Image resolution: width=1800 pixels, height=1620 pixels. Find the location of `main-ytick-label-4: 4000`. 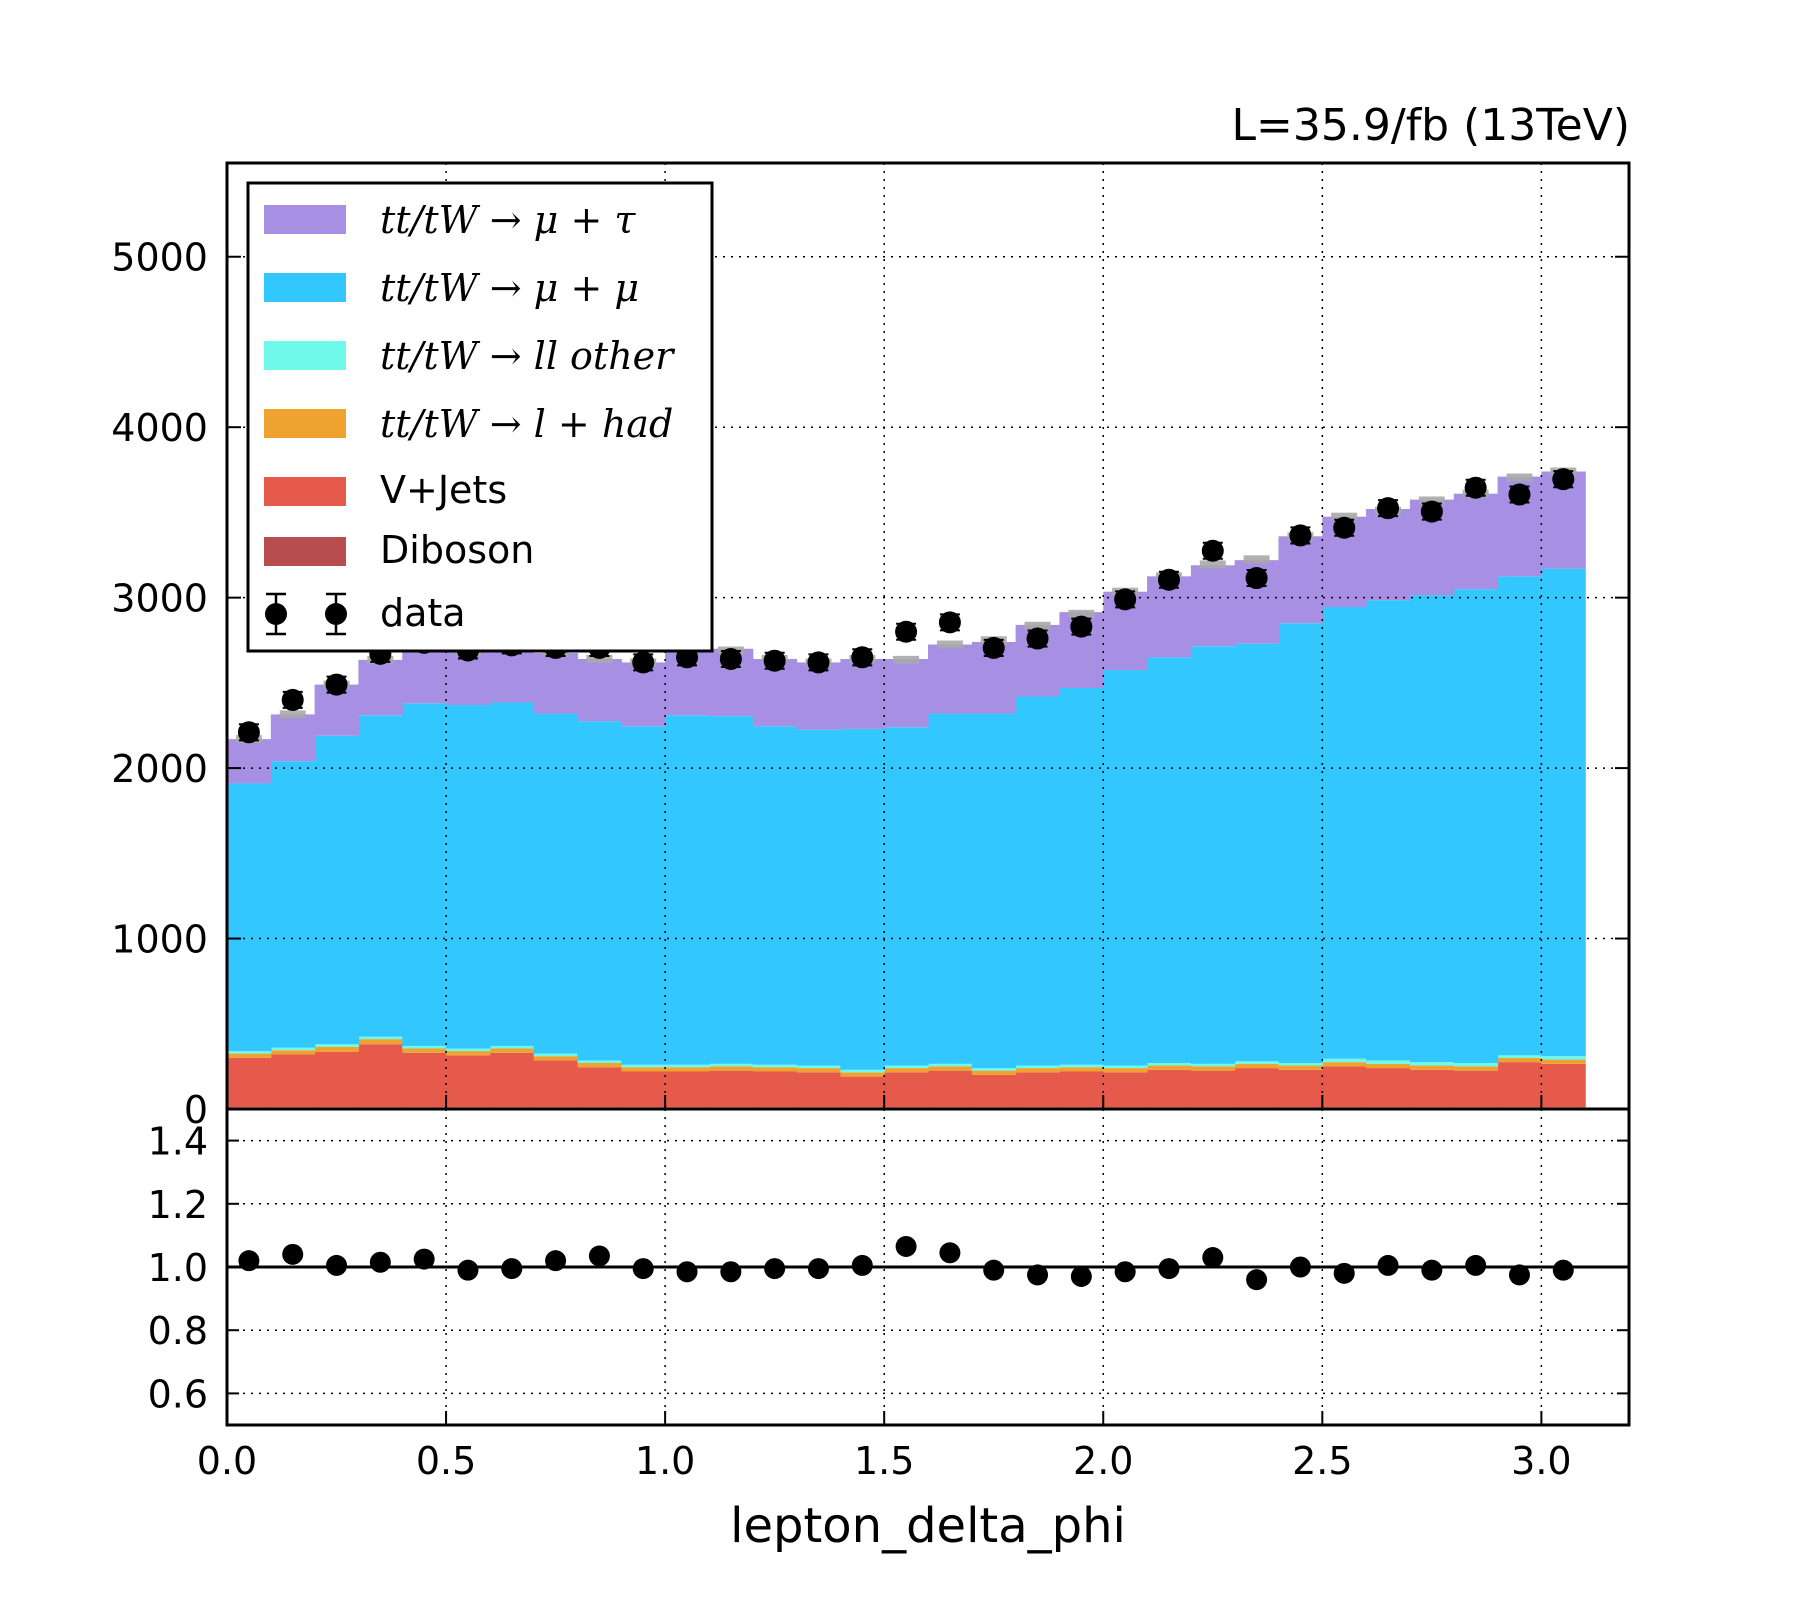

main-ytick-label-4: 4000 is located at coordinates (159, 428).